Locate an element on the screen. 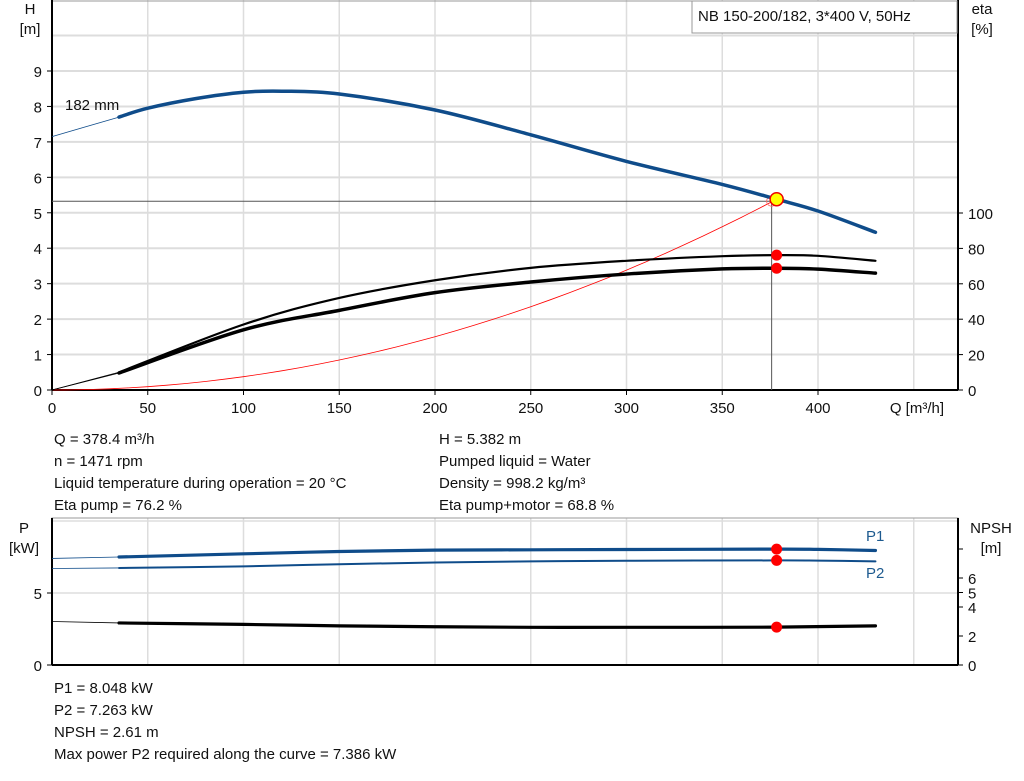 This screenshot has width=1024, height=781. speed-readout: n = 1471 rpm is located at coordinates (98, 461).